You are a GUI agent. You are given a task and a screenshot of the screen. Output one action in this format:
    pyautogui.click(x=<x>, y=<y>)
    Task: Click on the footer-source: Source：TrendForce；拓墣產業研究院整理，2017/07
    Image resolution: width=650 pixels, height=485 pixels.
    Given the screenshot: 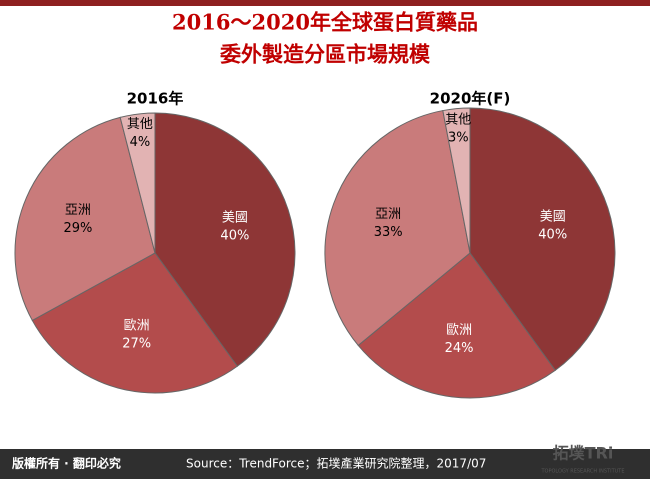 What is the action you would take?
    pyautogui.click(x=336, y=463)
    